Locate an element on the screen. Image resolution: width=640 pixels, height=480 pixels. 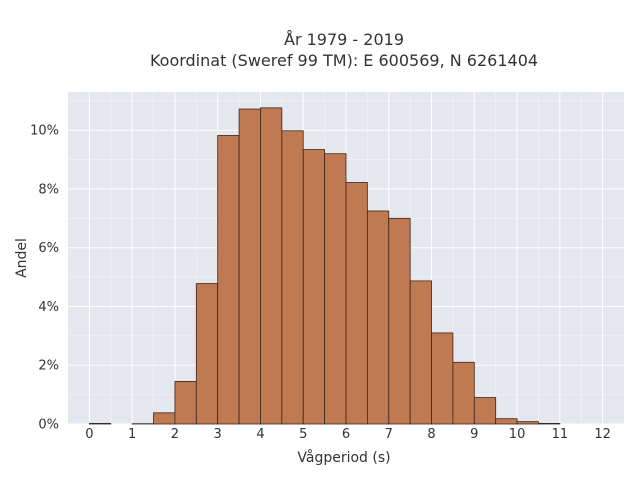
y-tick-labels: 0% 2% 4% 6% 8% 10% is located at coordinates (44, 278).